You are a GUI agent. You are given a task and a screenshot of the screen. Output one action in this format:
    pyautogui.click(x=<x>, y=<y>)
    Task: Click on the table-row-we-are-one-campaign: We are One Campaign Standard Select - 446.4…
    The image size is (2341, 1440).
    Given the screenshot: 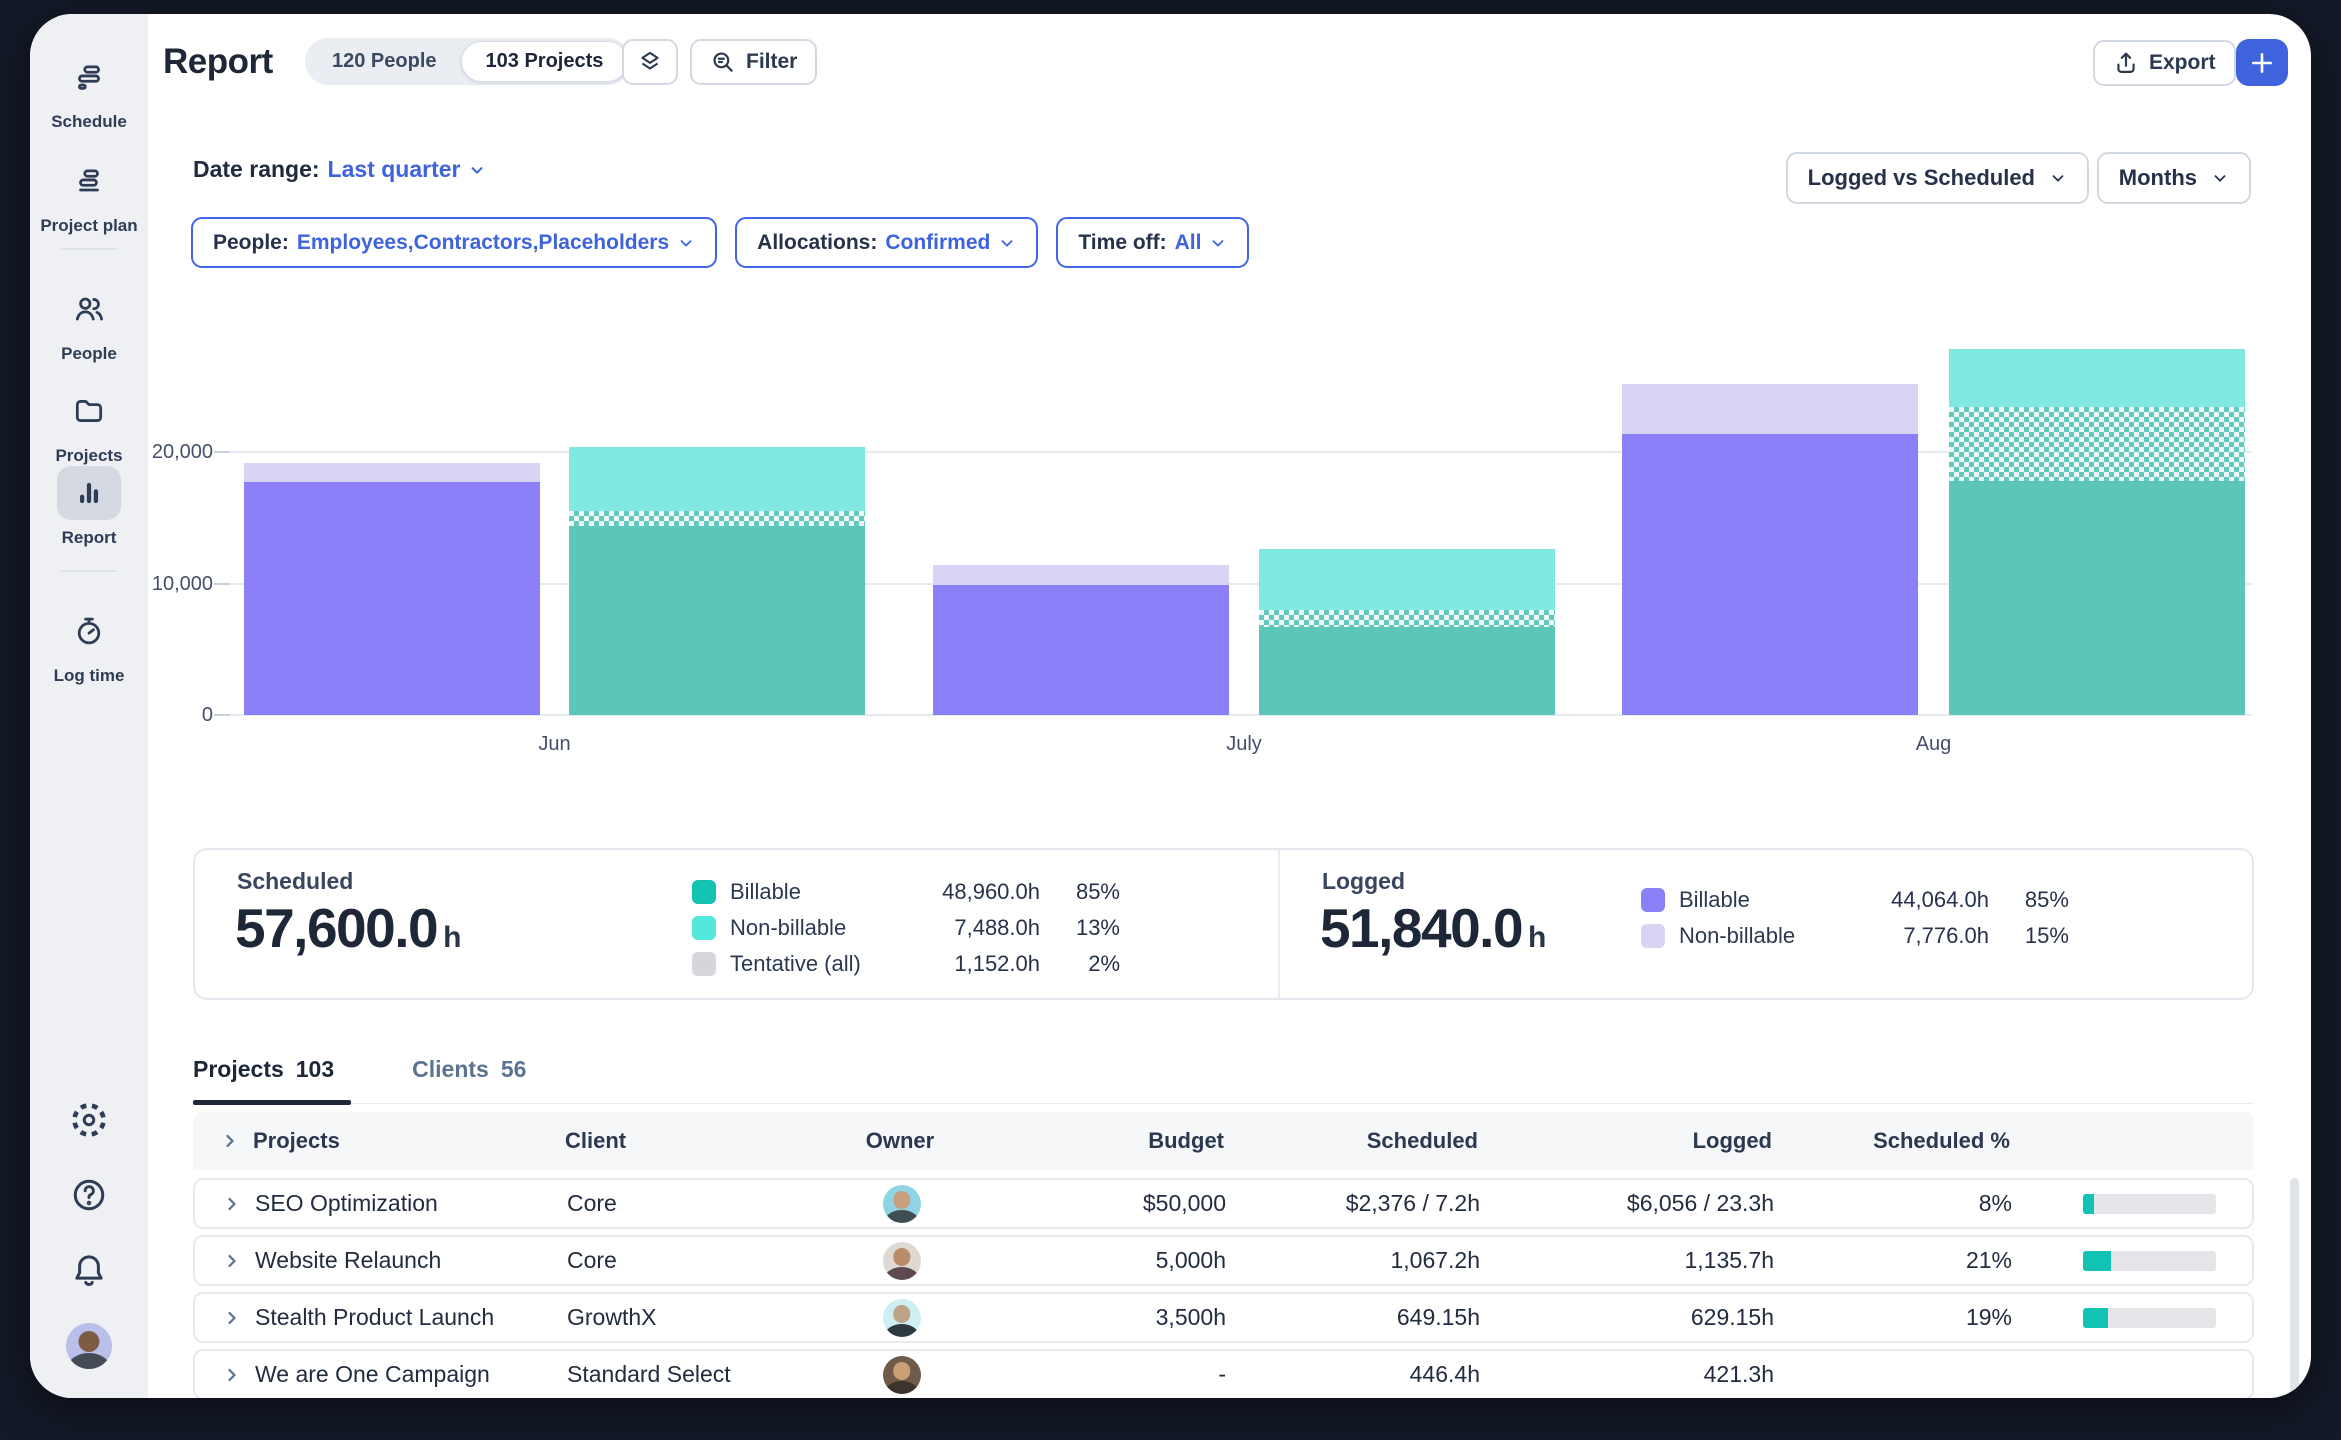 What is the action you would take?
    pyautogui.click(x=1223, y=1373)
    